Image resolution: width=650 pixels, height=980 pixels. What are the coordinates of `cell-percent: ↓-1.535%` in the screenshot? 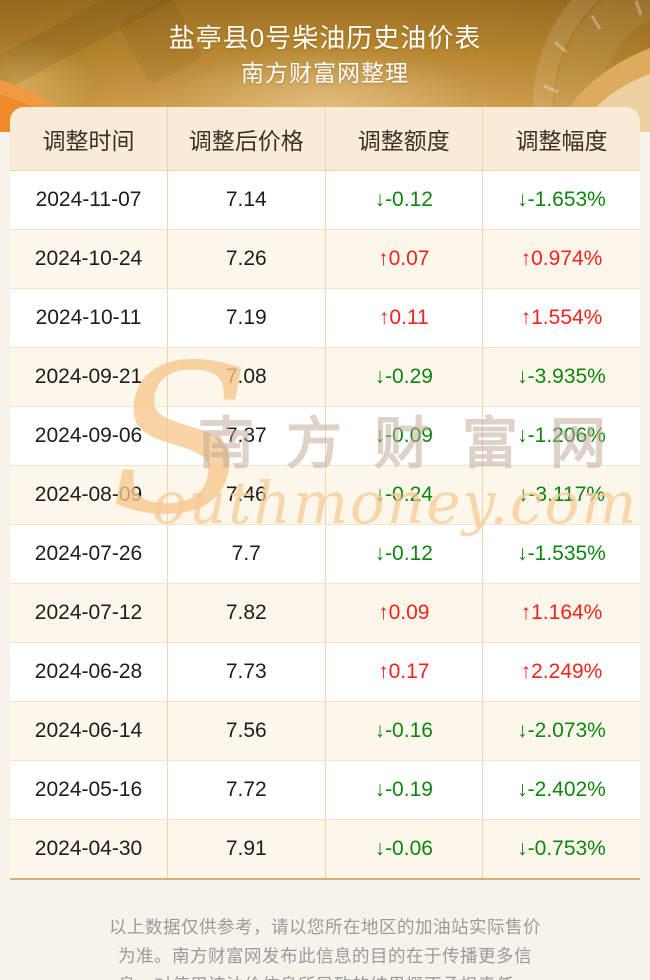 It's located at (561, 554).